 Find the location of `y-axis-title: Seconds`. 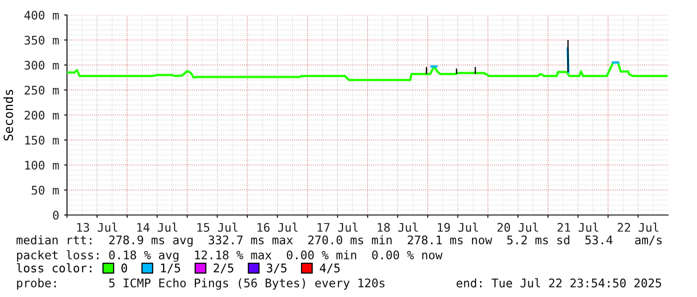

y-axis-title: Seconds is located at coordinates (8, 115).